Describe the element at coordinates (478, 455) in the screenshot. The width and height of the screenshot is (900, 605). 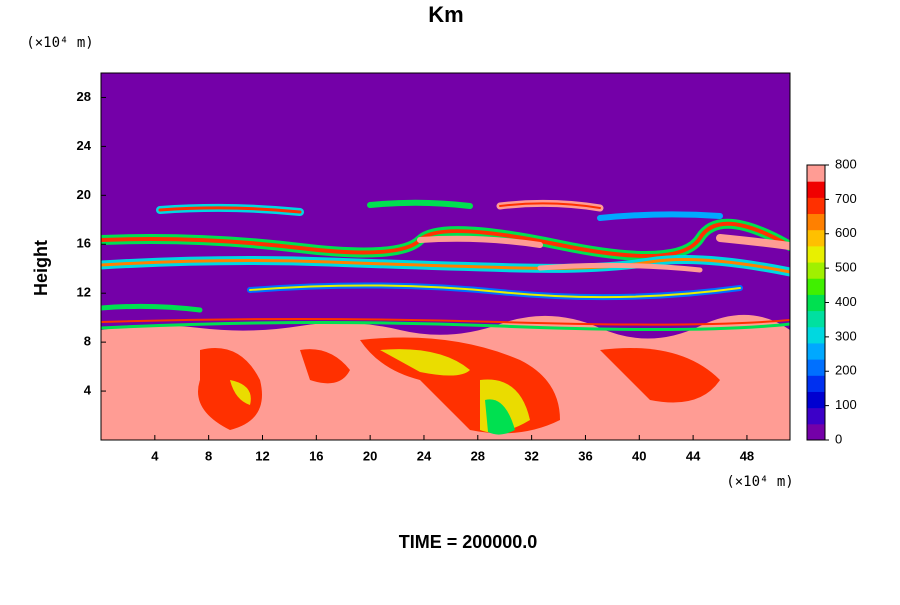
I see `x-tick-label: 28` at that location.